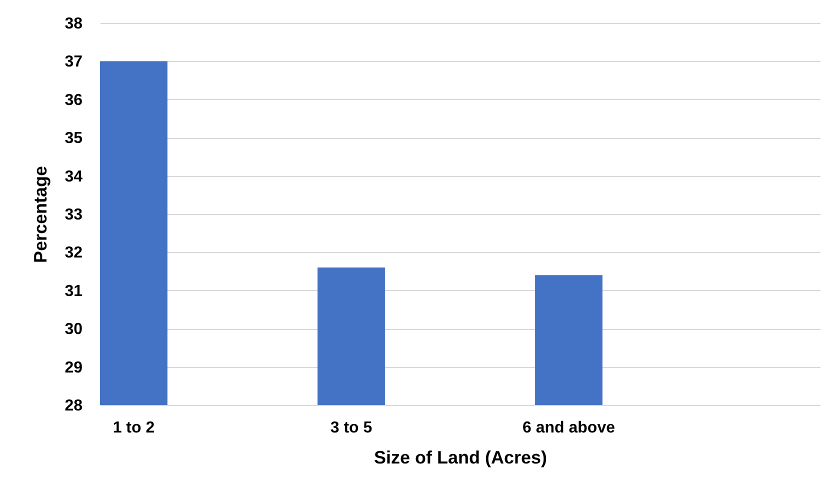  What do you see at coordinates (73, 291) in the screenshot?
I see `y-tick-label: 31` at bounding box center [73, 291].